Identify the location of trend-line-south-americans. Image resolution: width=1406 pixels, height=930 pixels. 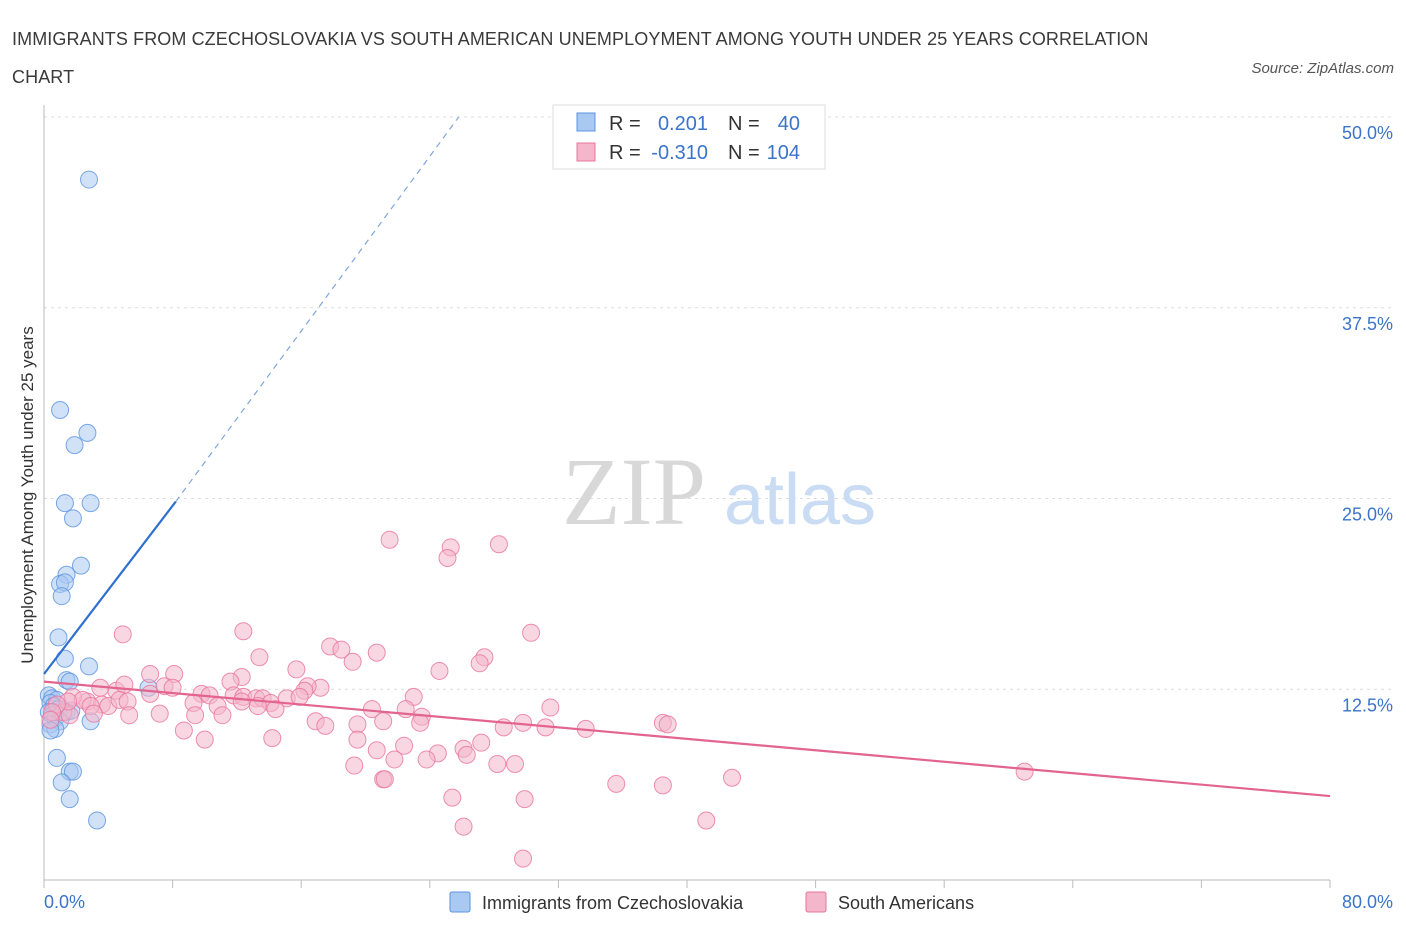
(687, 739).